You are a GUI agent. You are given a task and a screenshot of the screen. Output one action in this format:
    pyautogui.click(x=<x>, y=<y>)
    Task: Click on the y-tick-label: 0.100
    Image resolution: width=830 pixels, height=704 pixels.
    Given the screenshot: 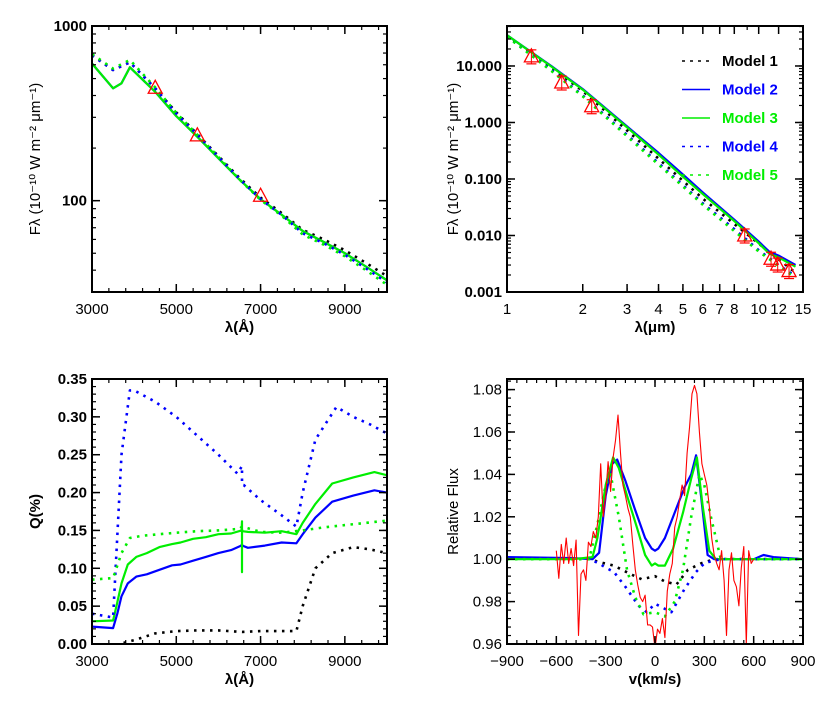 What is the action you would take?
    pyautogui.click(x=483, y=179)
    